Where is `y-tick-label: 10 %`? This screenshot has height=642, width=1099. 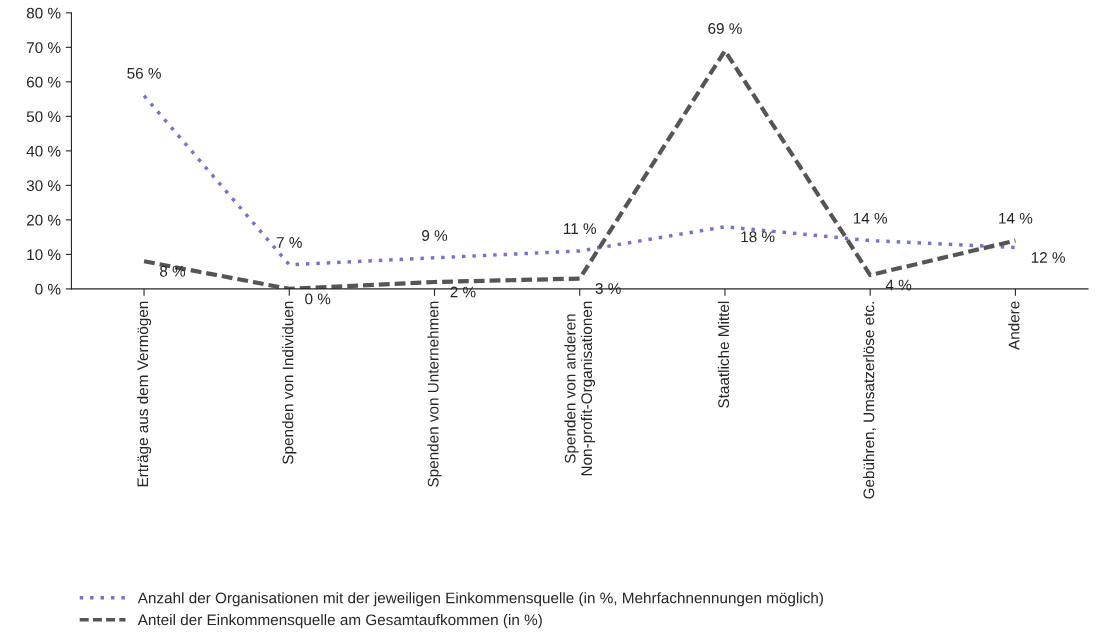
y-tick-label: 10 % is located at coordinates (44, 255).